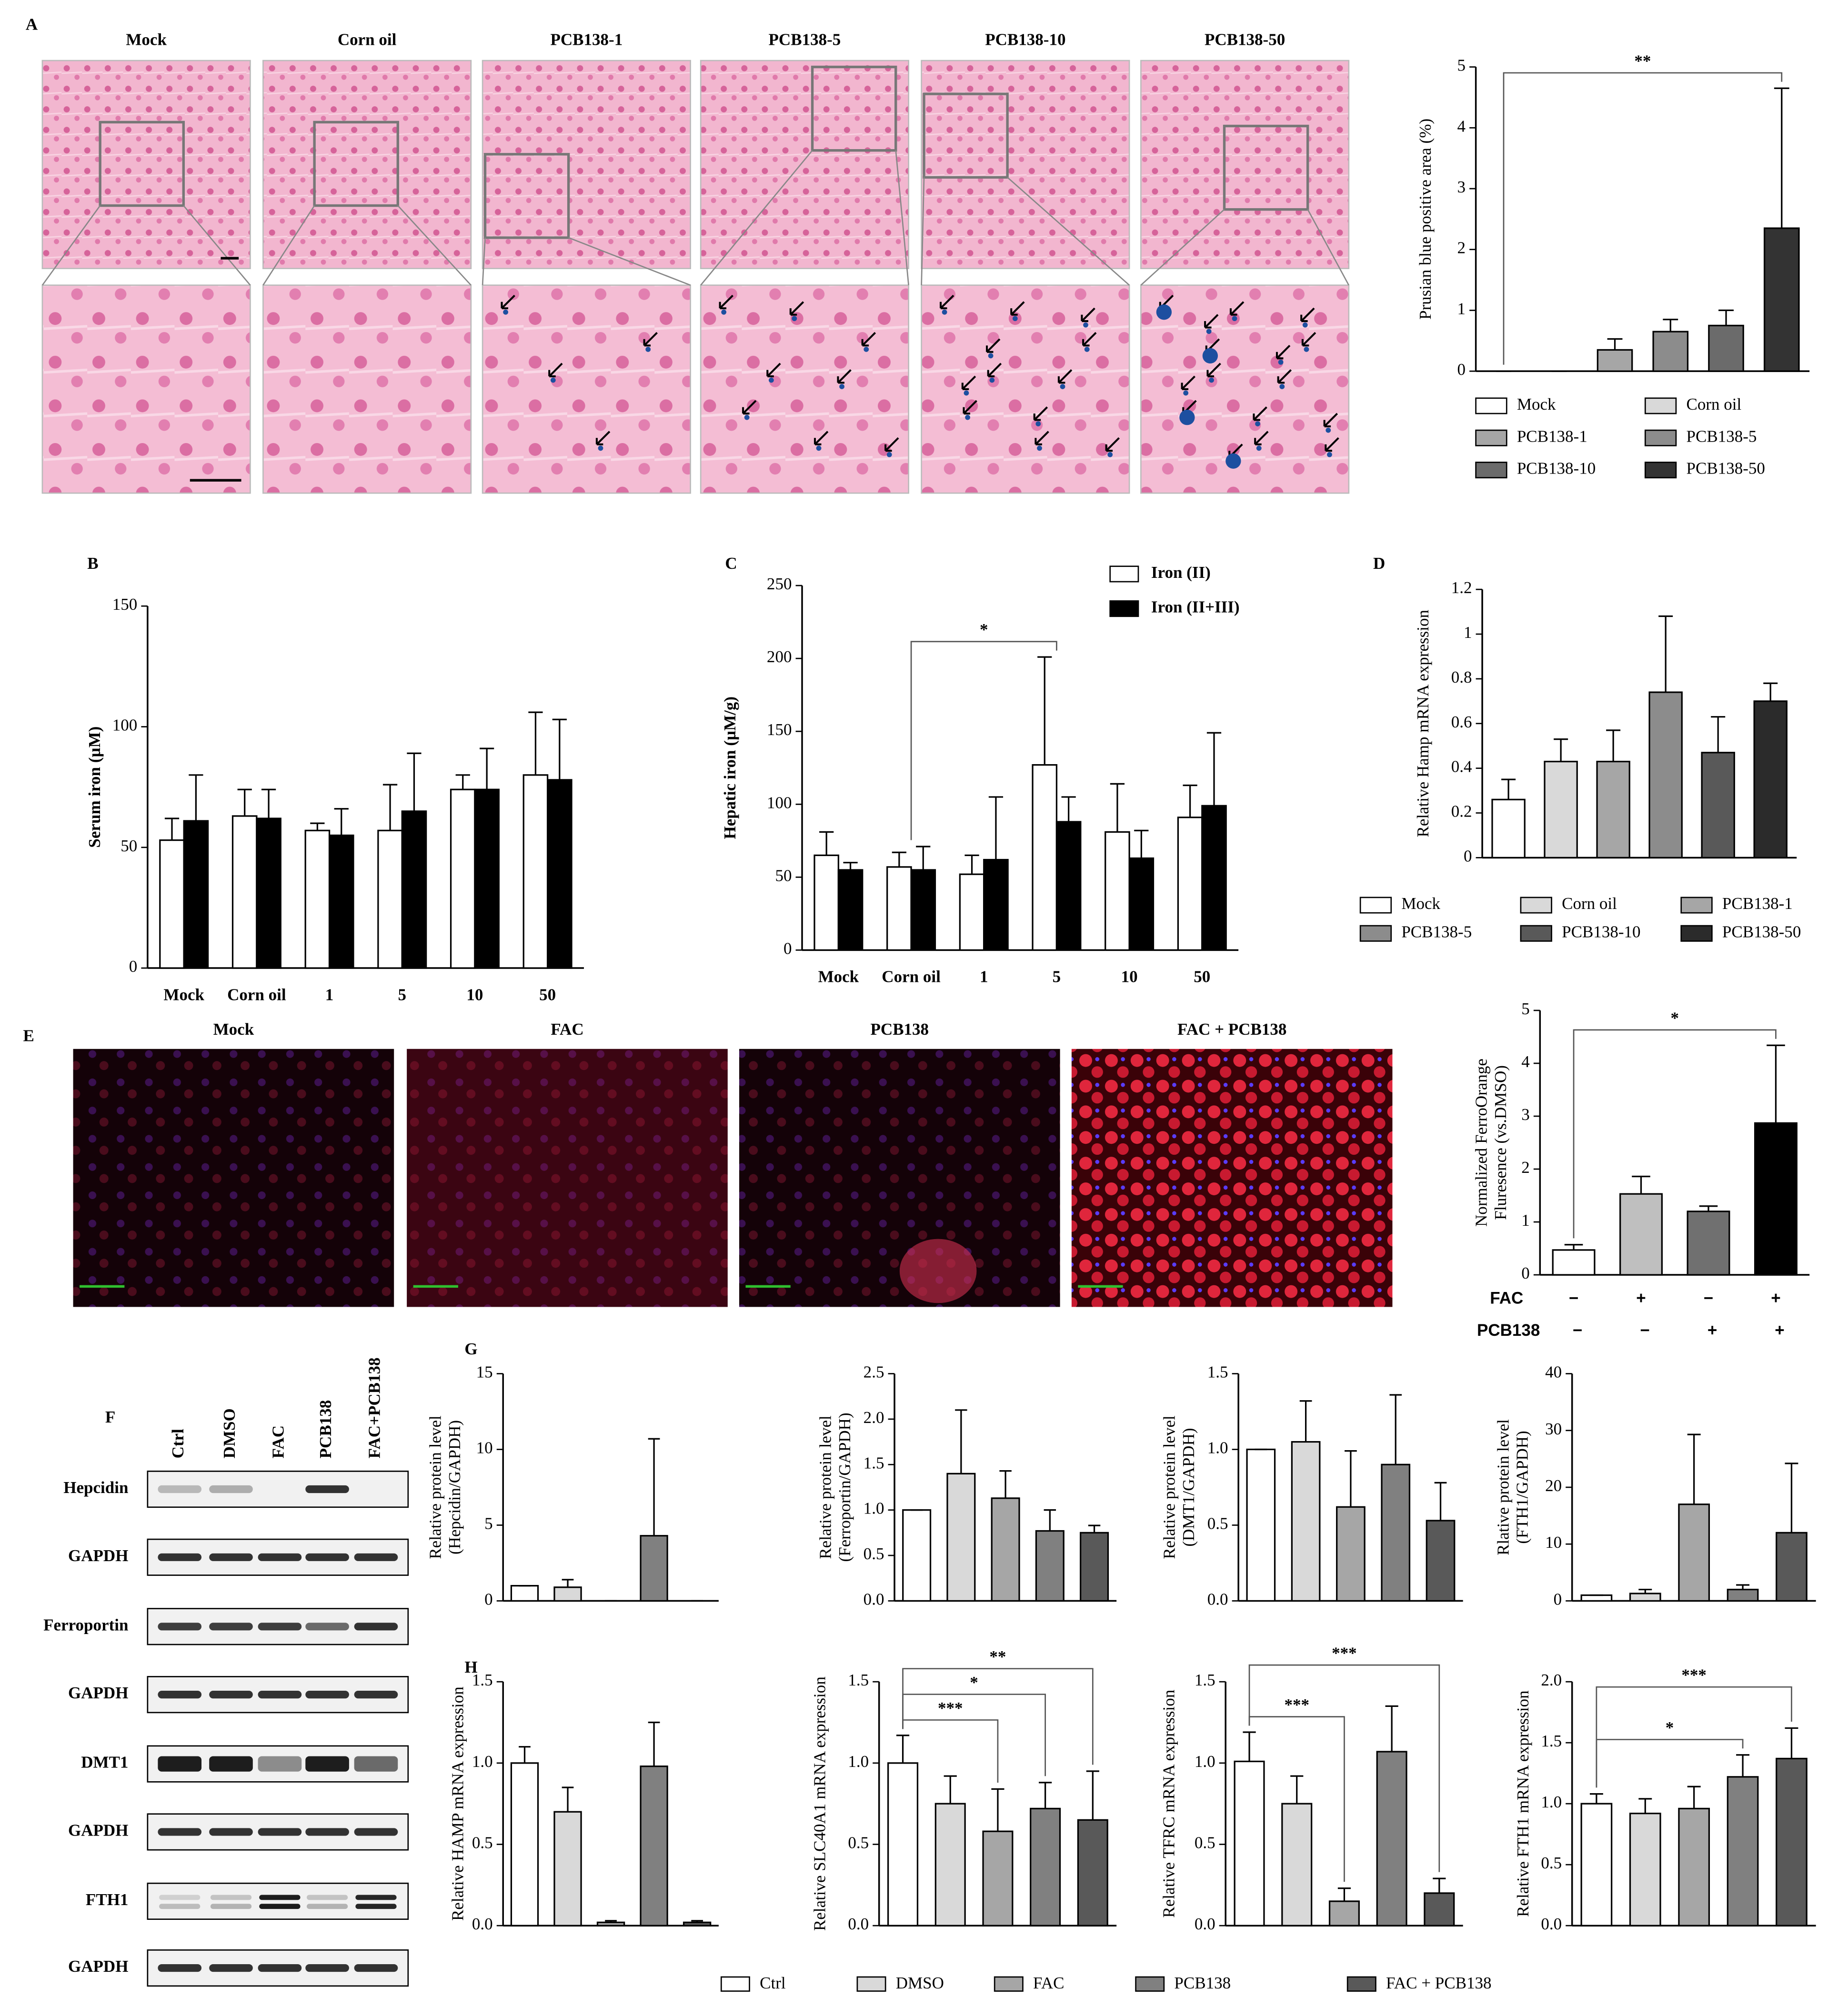 The width and height of the screenshot is (1848, 2008). I want to click on y-tick-label: 100, so click(779, 803).